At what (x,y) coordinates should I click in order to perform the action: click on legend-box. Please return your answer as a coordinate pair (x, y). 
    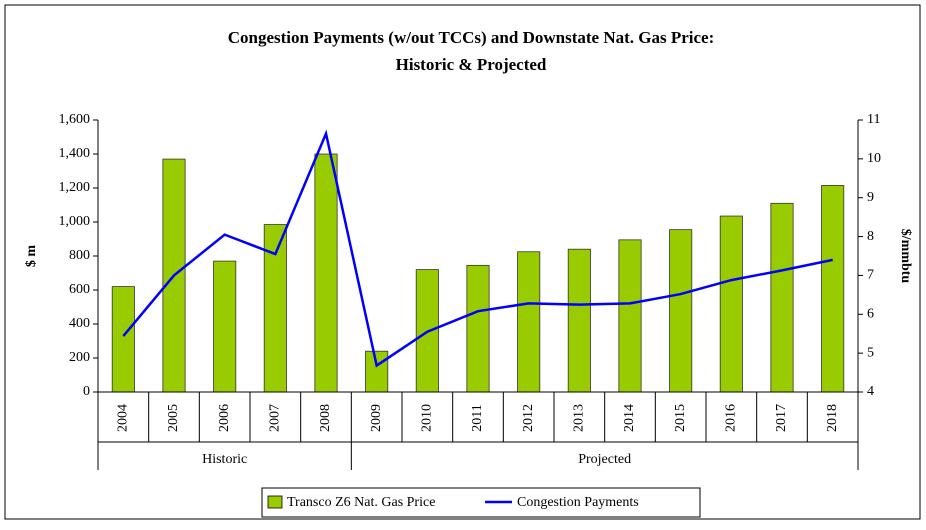
    Looking at the image, I should click on (481, 502).